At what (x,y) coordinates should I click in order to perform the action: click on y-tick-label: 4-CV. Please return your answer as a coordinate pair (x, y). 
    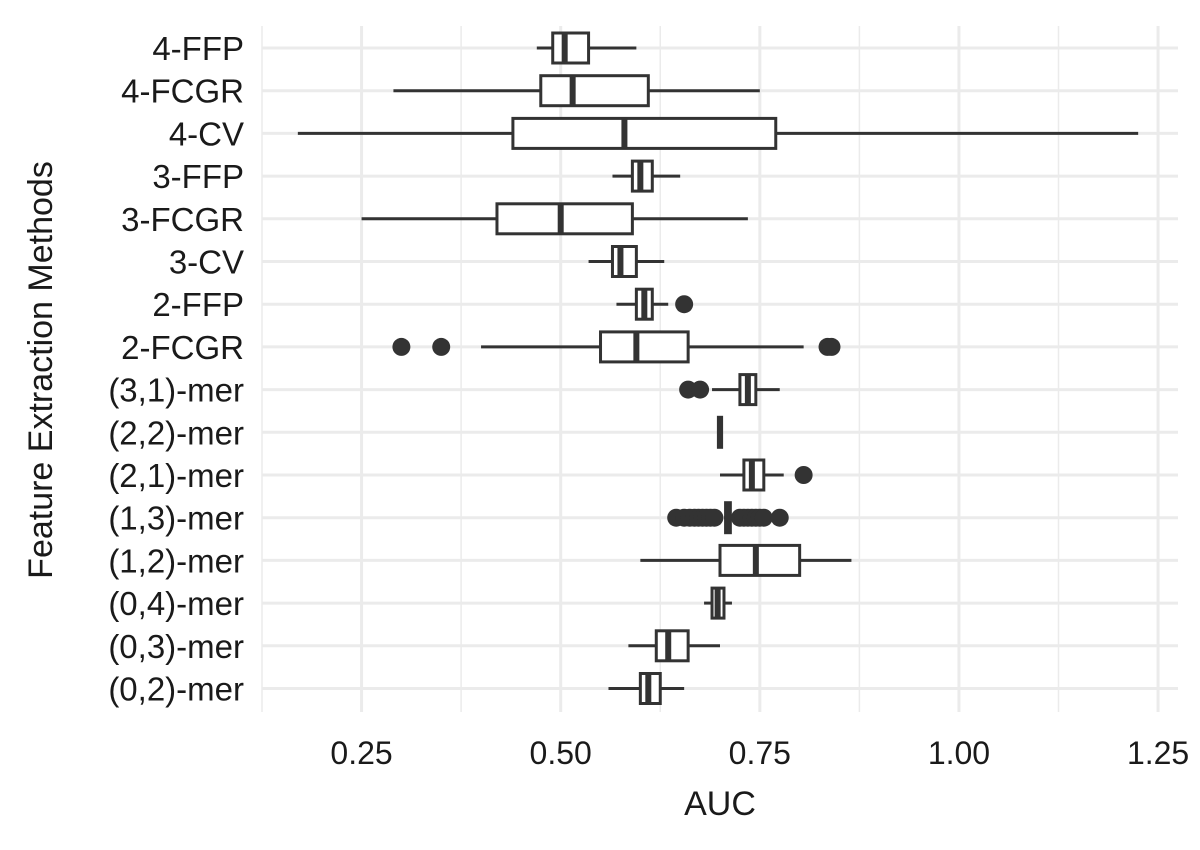
    Looking at the image, I should click on (206, 133).